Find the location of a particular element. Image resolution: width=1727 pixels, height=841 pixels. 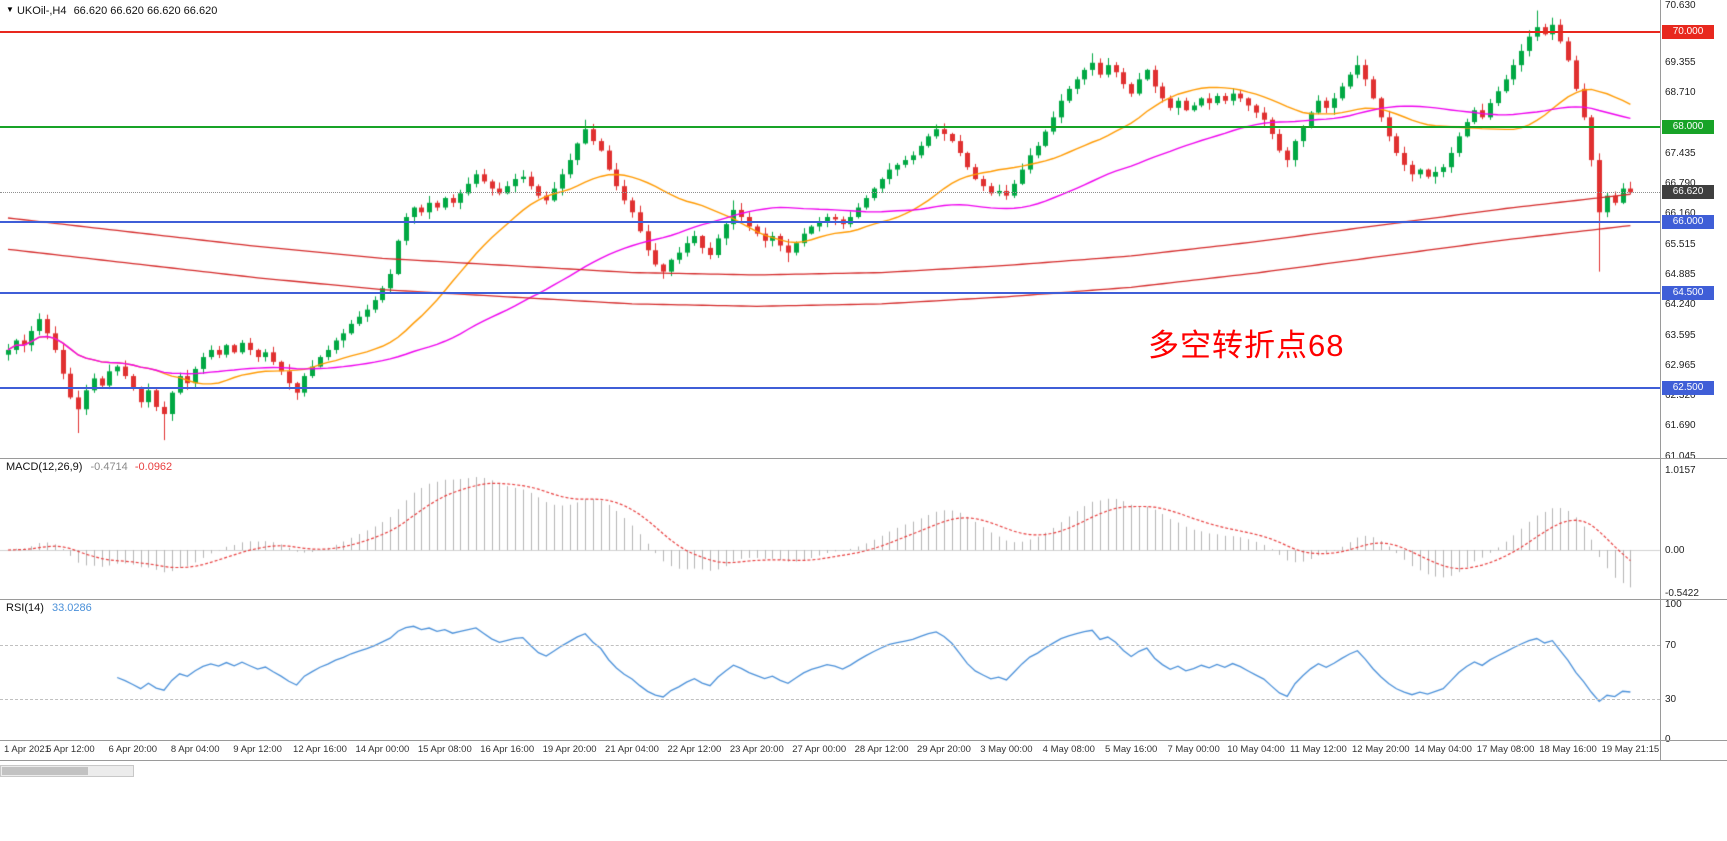

chart-annotation-text: 多空转折点68 is located at coordinates (1246, 345).